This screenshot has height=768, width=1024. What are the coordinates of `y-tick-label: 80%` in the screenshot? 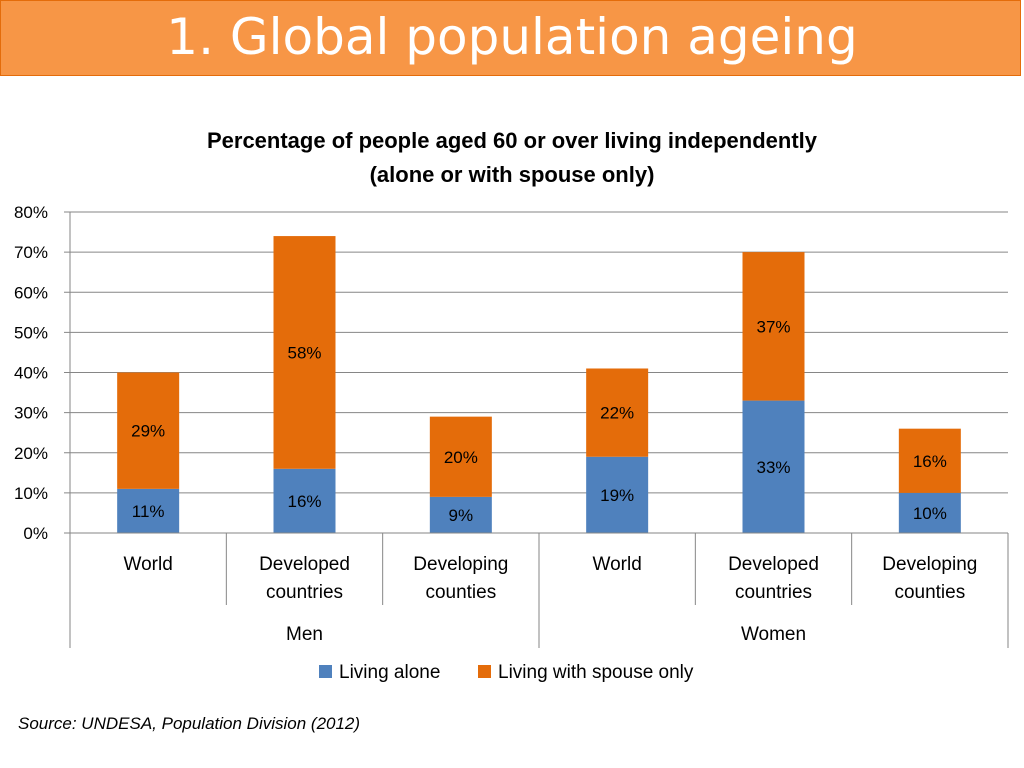 It's located at (31, 212).